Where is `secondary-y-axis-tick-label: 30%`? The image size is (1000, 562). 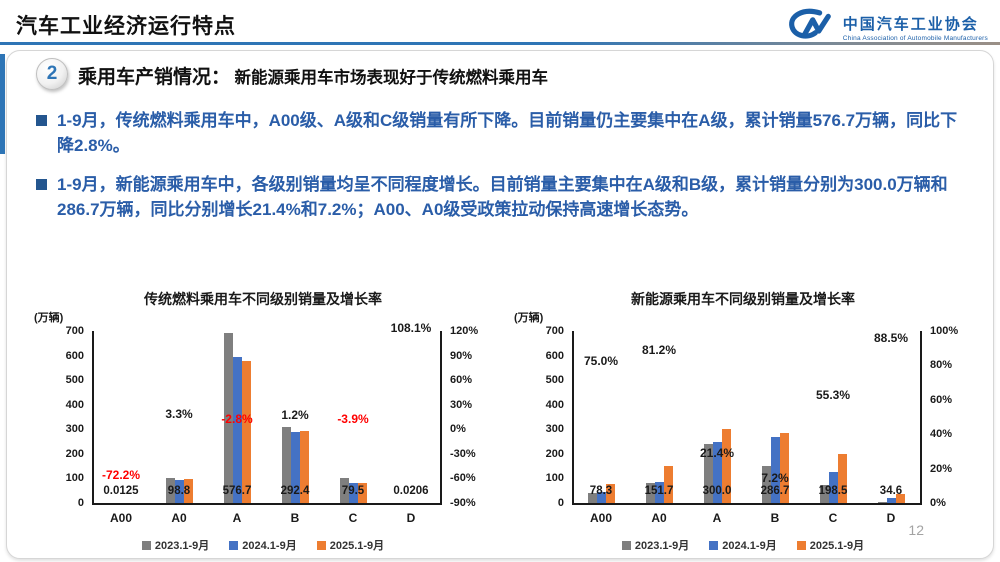
secondary-y-axis-tick-label: 30% is located at coordinates (461, 404).